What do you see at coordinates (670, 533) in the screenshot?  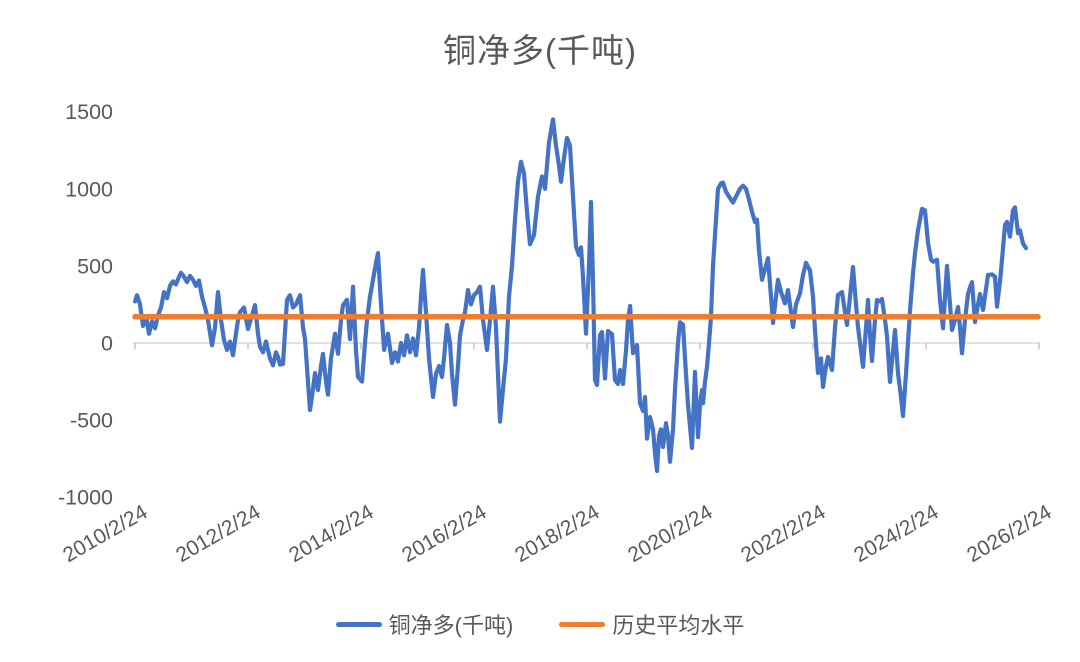 I see `x-axis-label: 2020/2/24` at bounding box center [670, 533].